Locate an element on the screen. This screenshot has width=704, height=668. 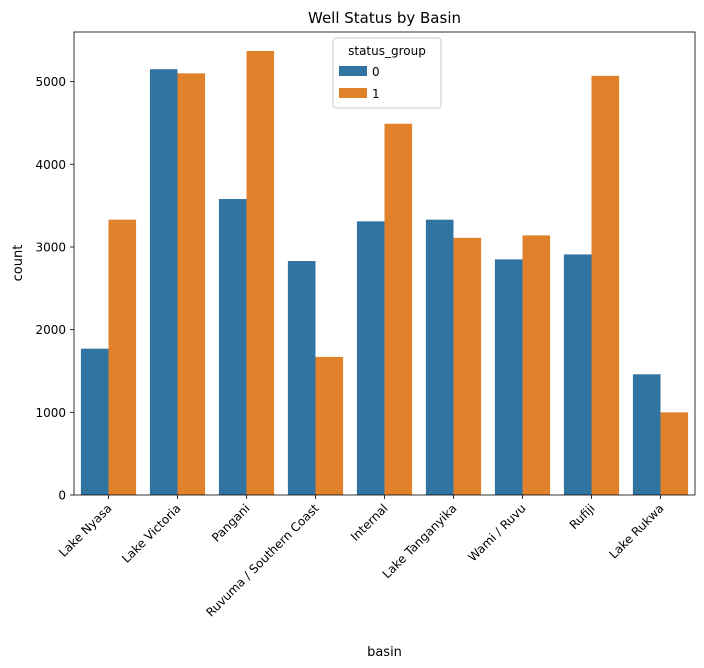
chart-title: Well Status by Basin is located at coordinates (384, 18).